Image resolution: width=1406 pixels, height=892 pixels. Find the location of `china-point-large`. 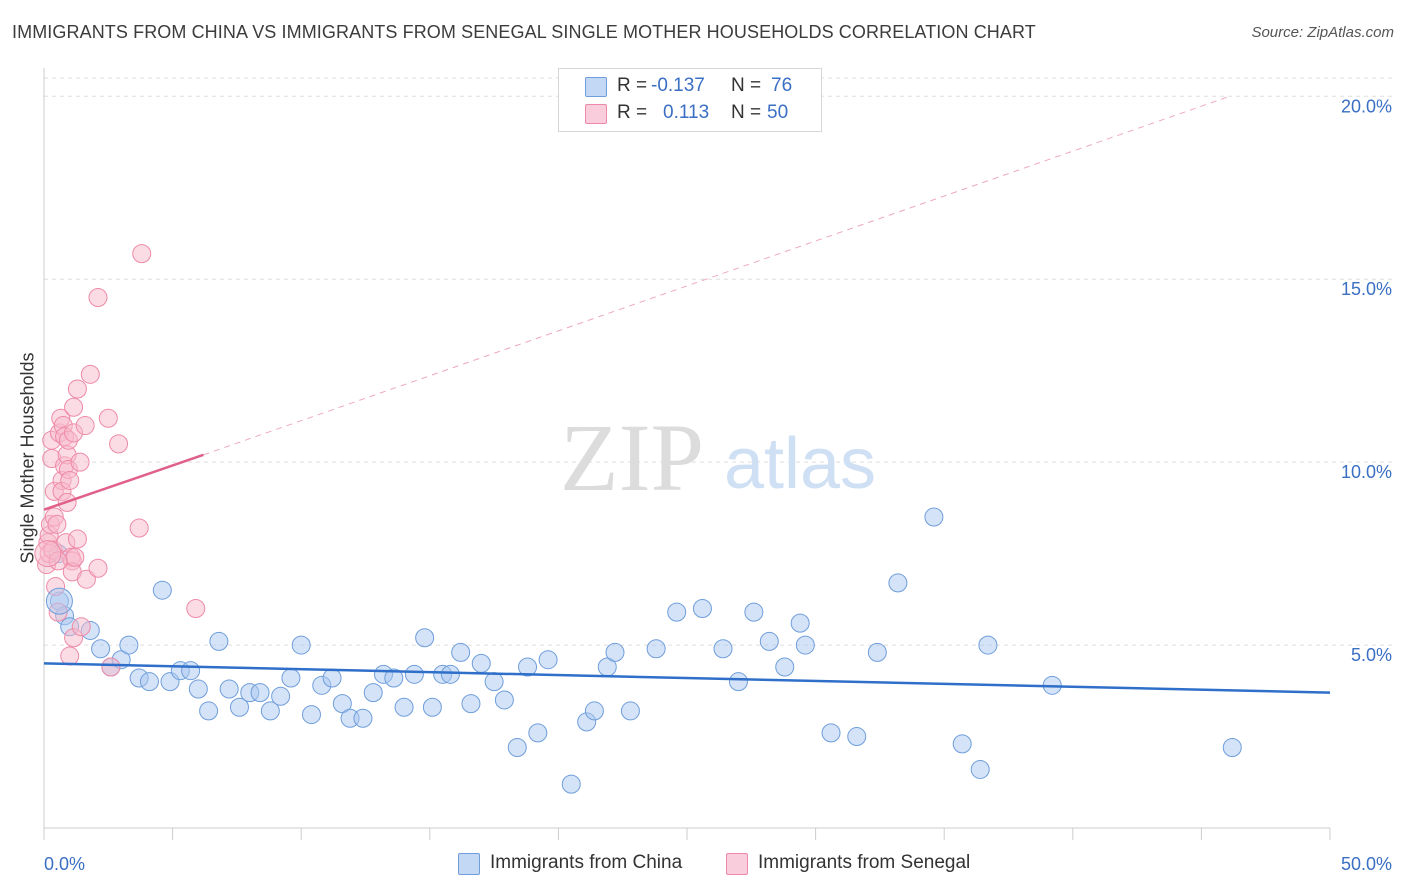

china-point-large is located at coordinates (59, 601).